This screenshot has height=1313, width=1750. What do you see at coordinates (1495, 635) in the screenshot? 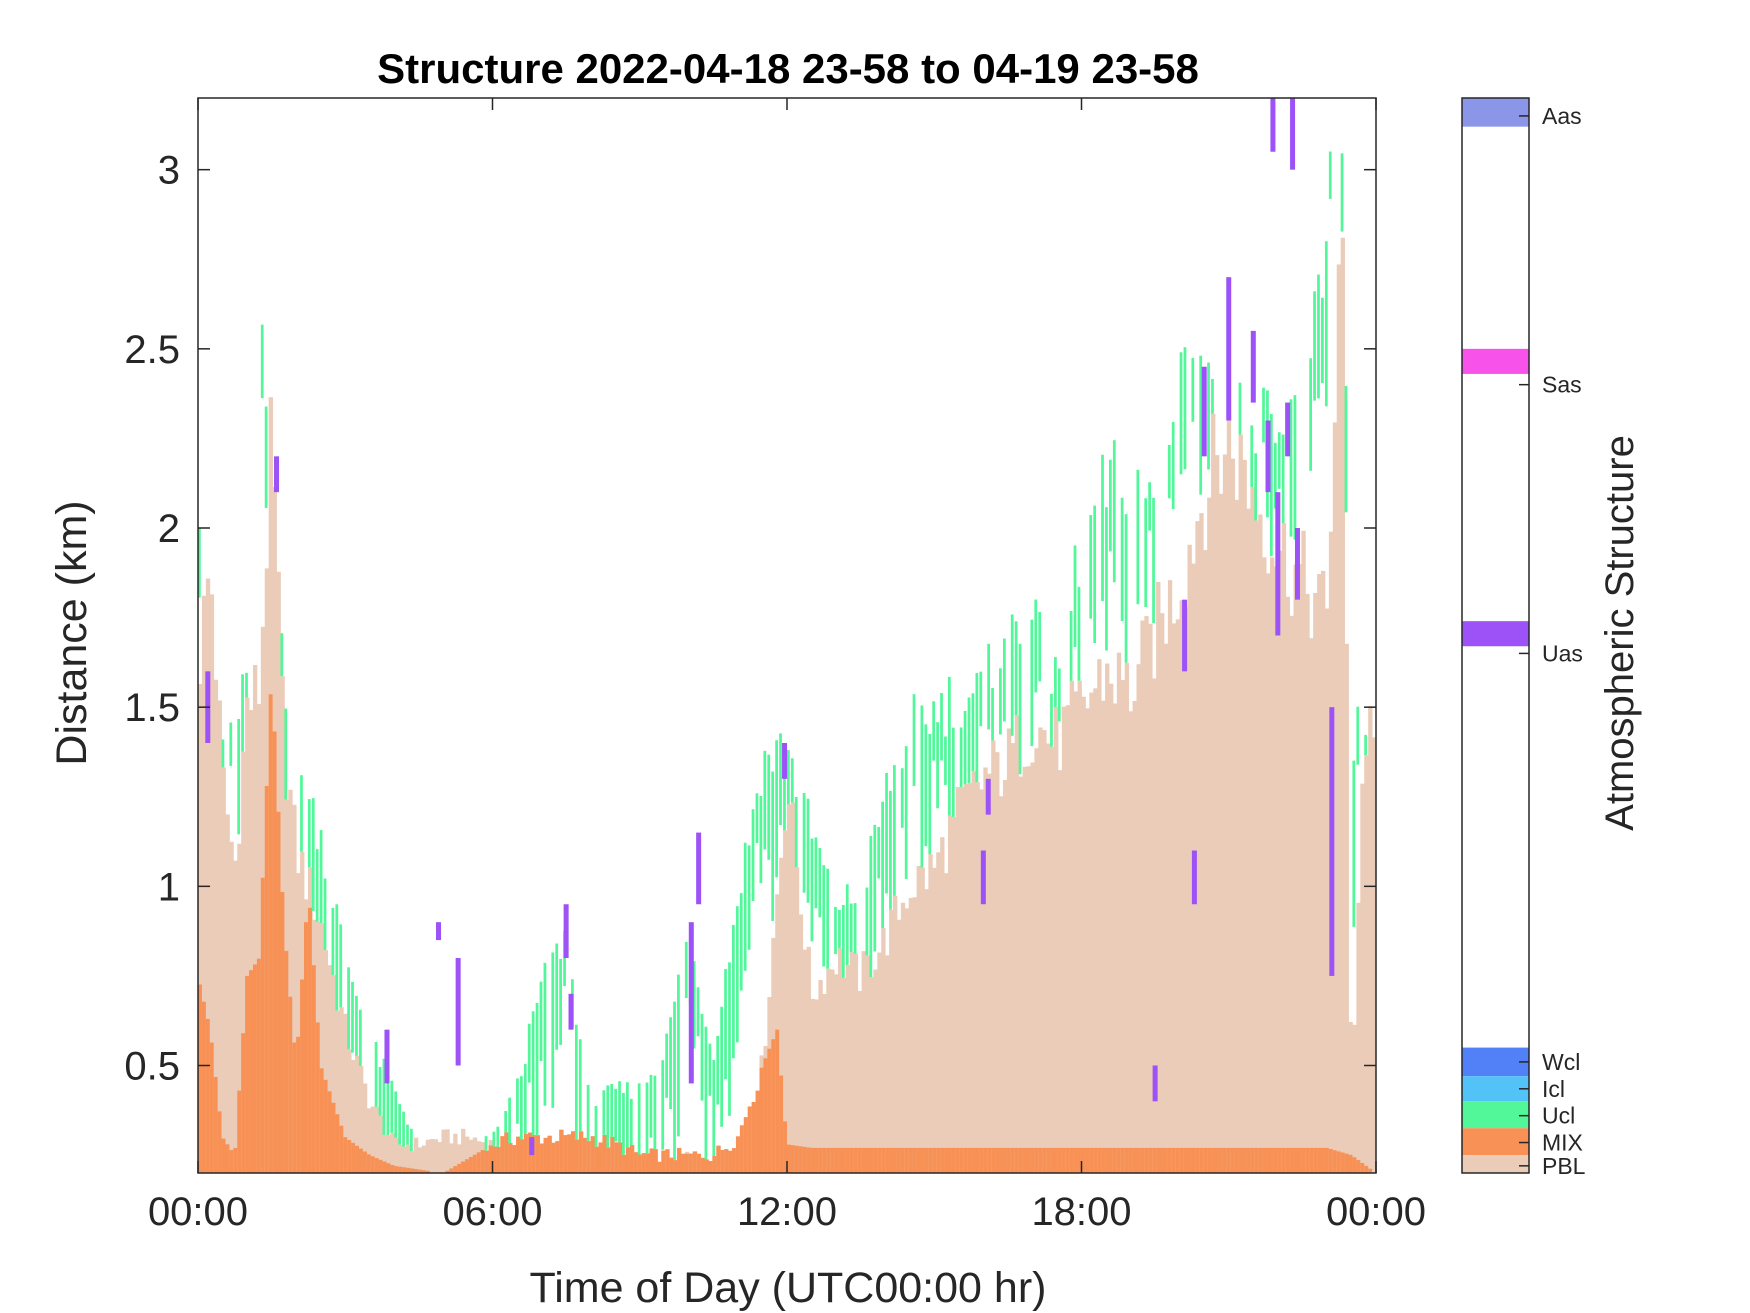
I see `colorbar-frame` at bounding box center [1495, 635].